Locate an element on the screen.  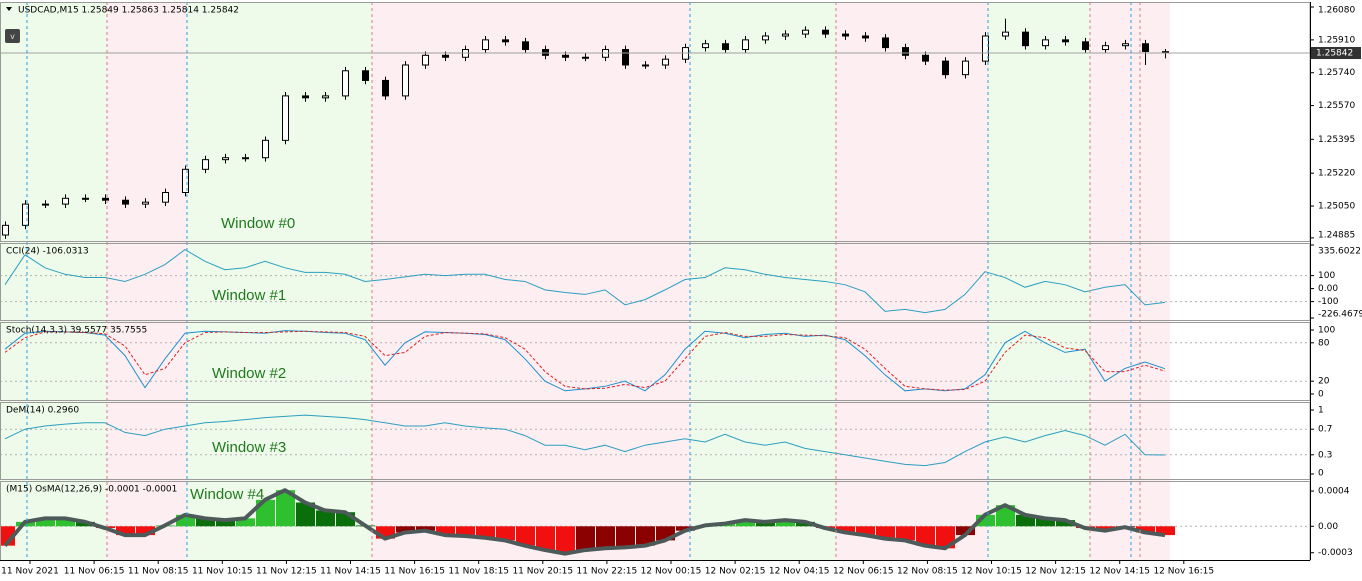
y-tick-label: -0.0003 is located at coordinates (1335, 553).